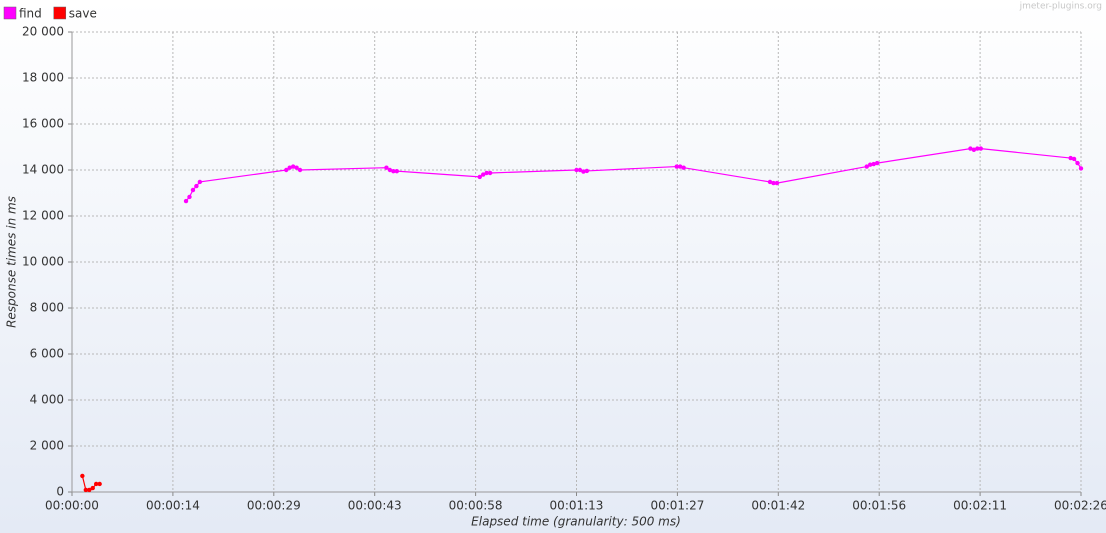  Describe the element at coordinates (576, 522) in the screenshot. I see `x-axis-title: Elapsed time (granularity: 500 ms)` at that location.